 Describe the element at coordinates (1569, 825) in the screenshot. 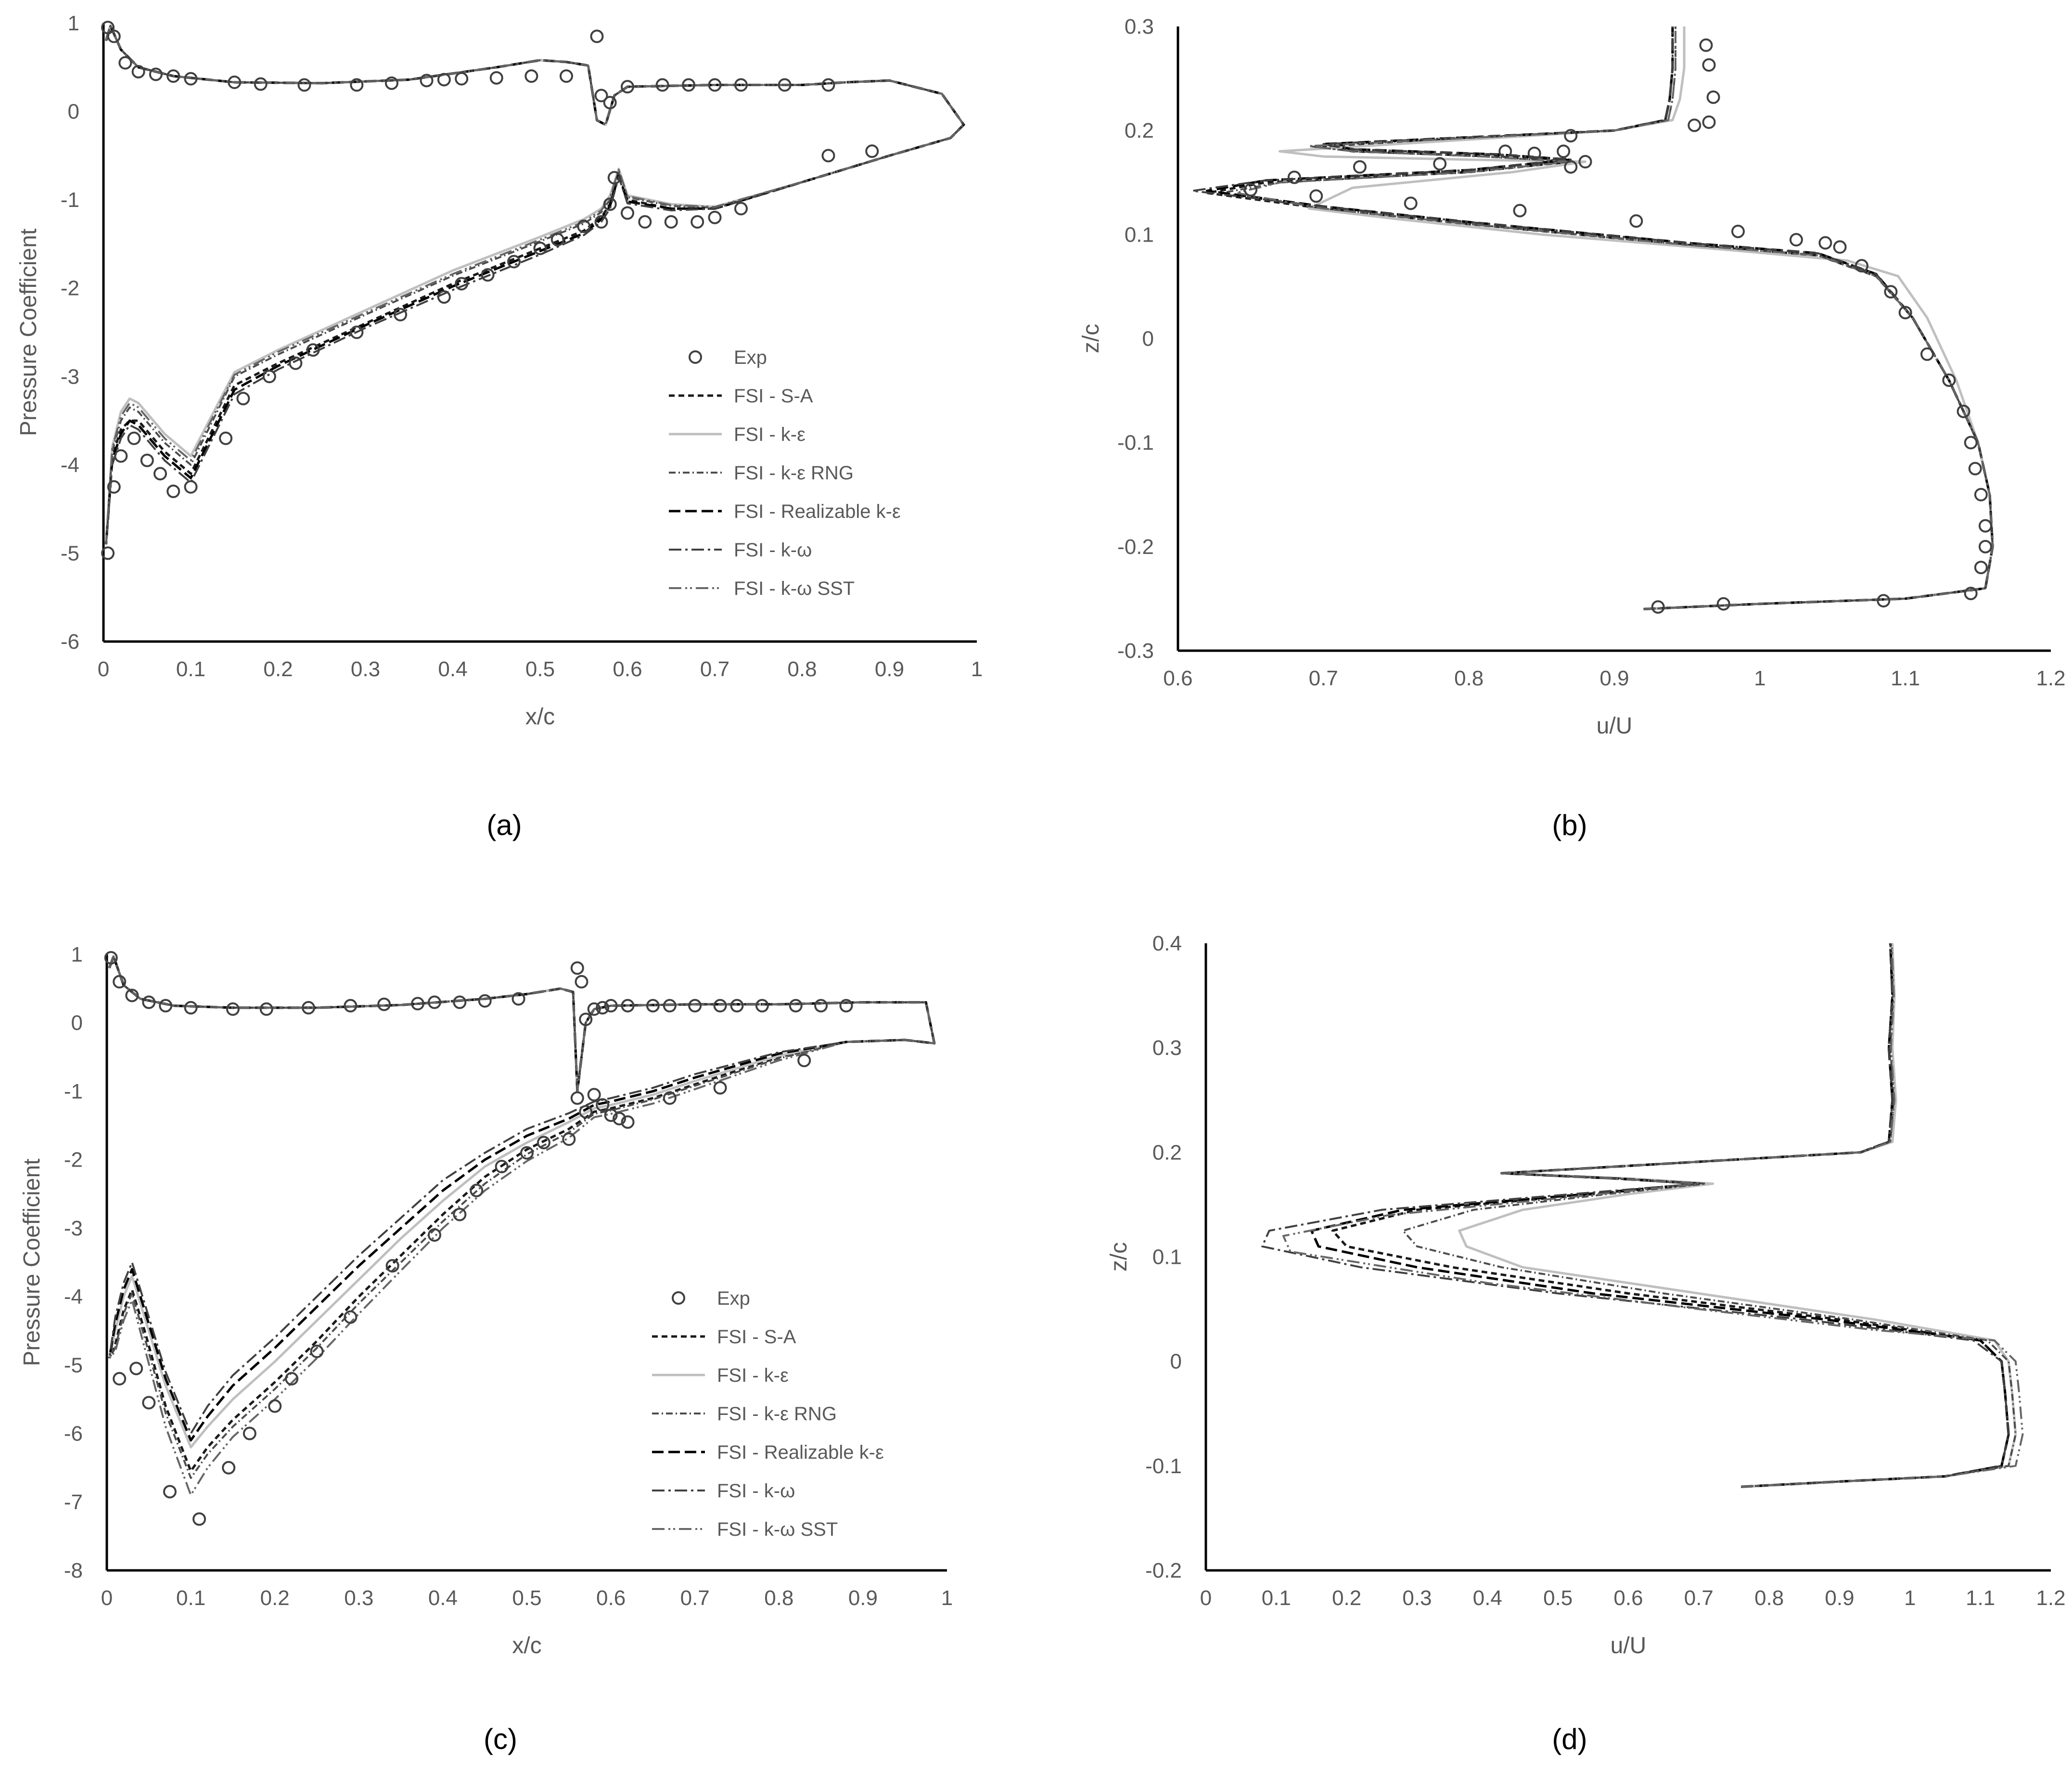

I see `panel-label: (b)` at that location.